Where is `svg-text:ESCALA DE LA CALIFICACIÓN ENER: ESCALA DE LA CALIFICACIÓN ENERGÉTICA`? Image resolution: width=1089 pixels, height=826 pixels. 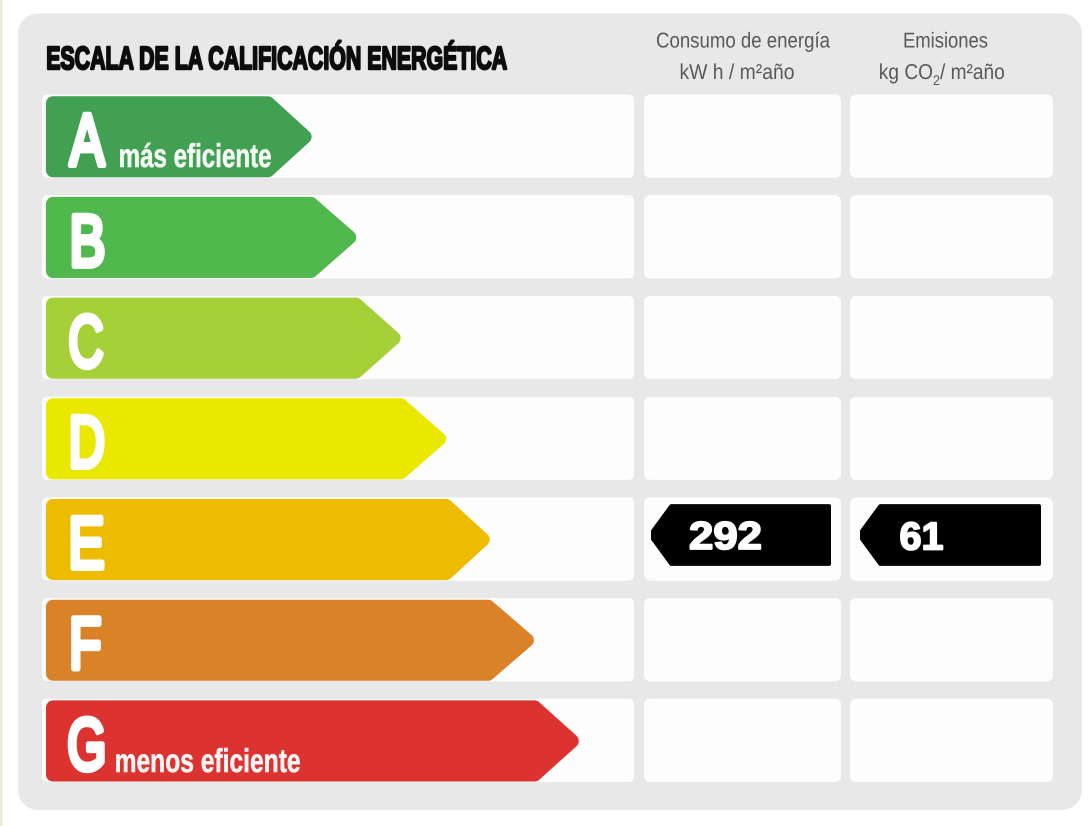 svg-text:ESCALA DE LA CALIFICACIÓN ENER: ESCALA DE LA CALIFICACIÓN ENERGÉTICA is located at coordinates (276, 58).